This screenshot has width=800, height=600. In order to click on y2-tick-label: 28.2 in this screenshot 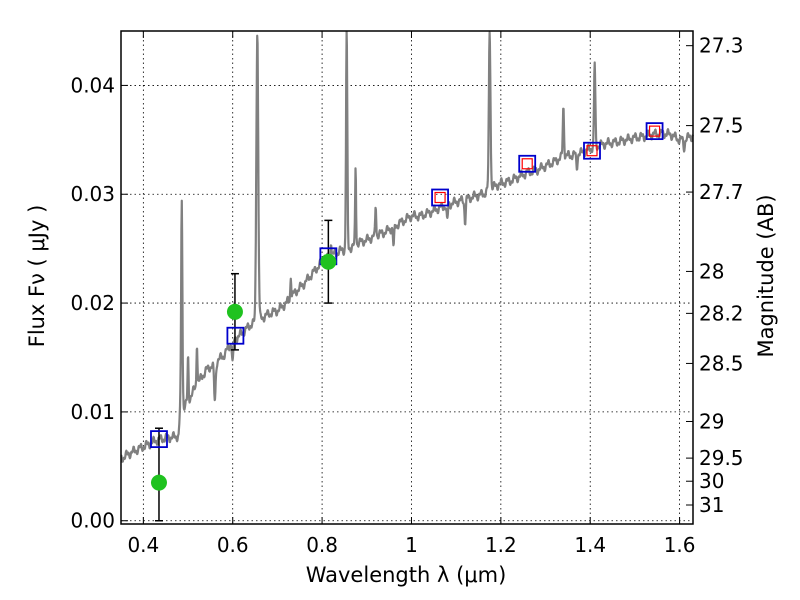, I will do `click(721, 313)`.